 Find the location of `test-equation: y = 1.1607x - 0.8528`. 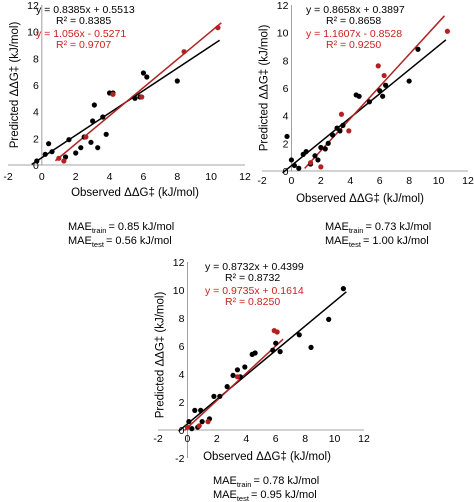

test-equation: y = 1.1607x - 0.8528 is located at coordinates (354, 34).